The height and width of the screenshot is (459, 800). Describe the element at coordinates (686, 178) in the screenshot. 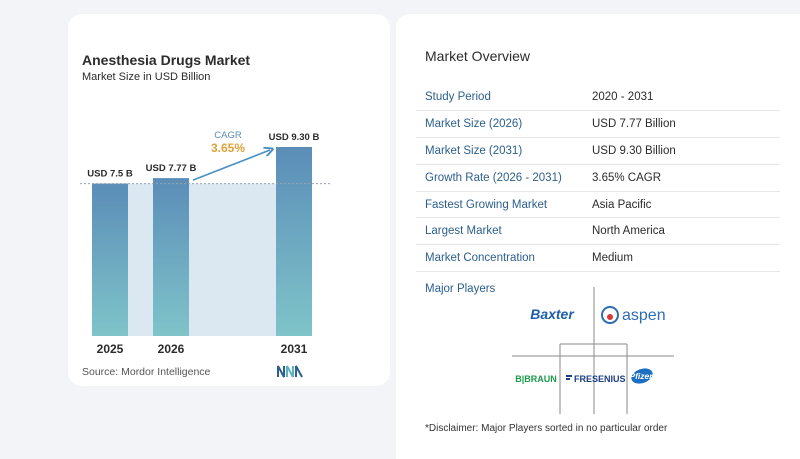

I see `overview-row-value: 3.65% CAGR` at that location.